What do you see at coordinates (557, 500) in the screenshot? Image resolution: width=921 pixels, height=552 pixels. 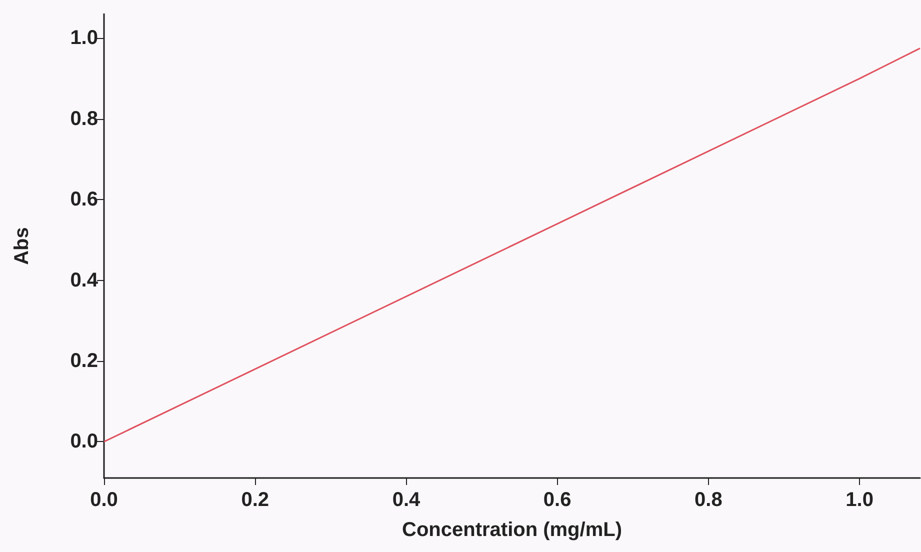 I see `x-tick-label: 0.6` at bounding box center [557, 500].